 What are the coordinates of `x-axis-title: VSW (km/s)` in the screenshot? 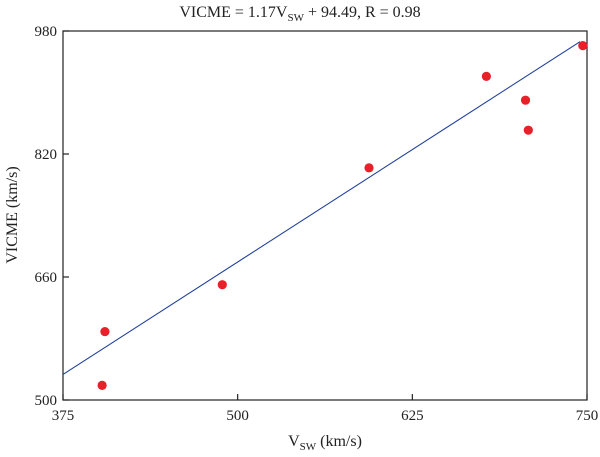 It's located at (325, 443).